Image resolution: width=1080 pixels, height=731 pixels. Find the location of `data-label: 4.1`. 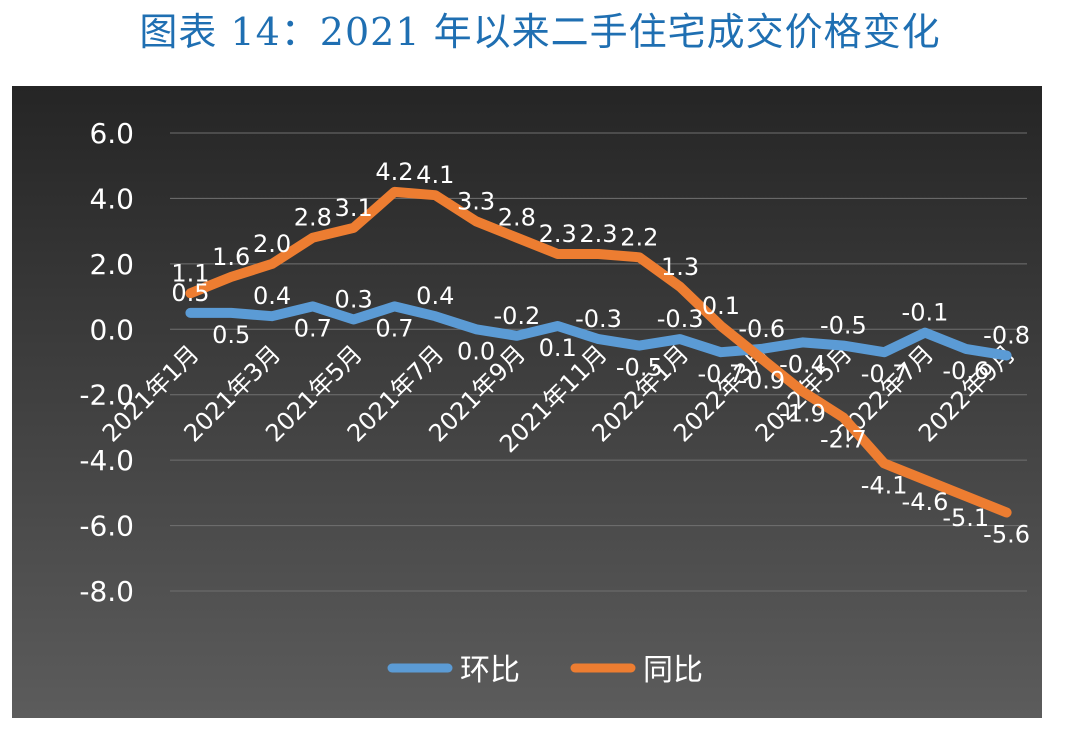

data-label: 4.1 is located at coordinates (435, 175).